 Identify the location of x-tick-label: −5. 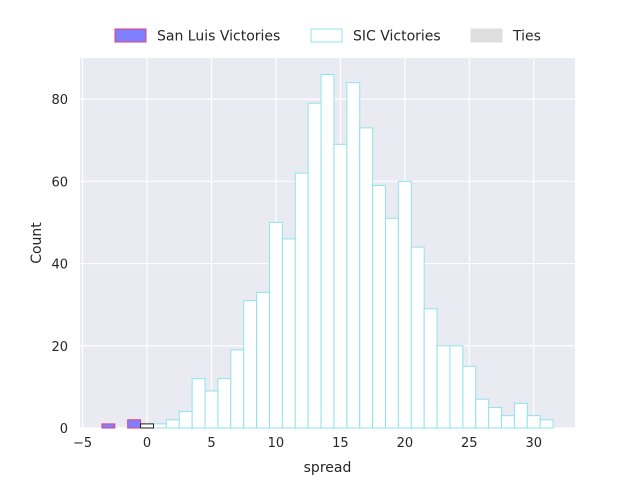
(82, 443).